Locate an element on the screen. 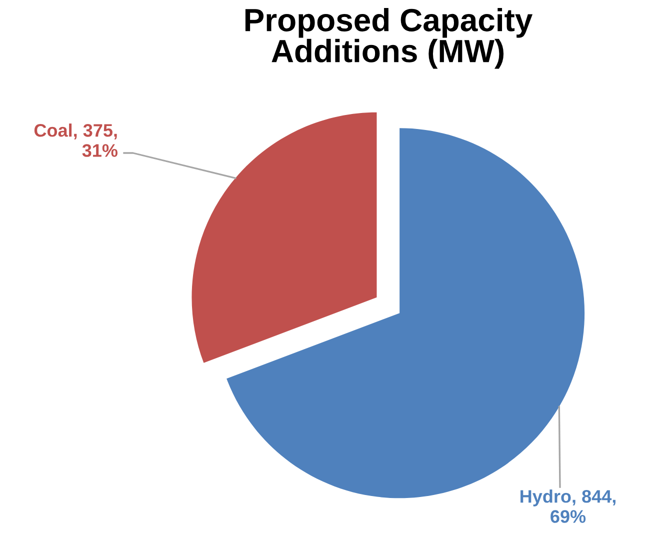 The width and height of the screenshot is (655, 545). chart-title: Proposed Capacity Additions (MW) is located at coordinates (389, 38).